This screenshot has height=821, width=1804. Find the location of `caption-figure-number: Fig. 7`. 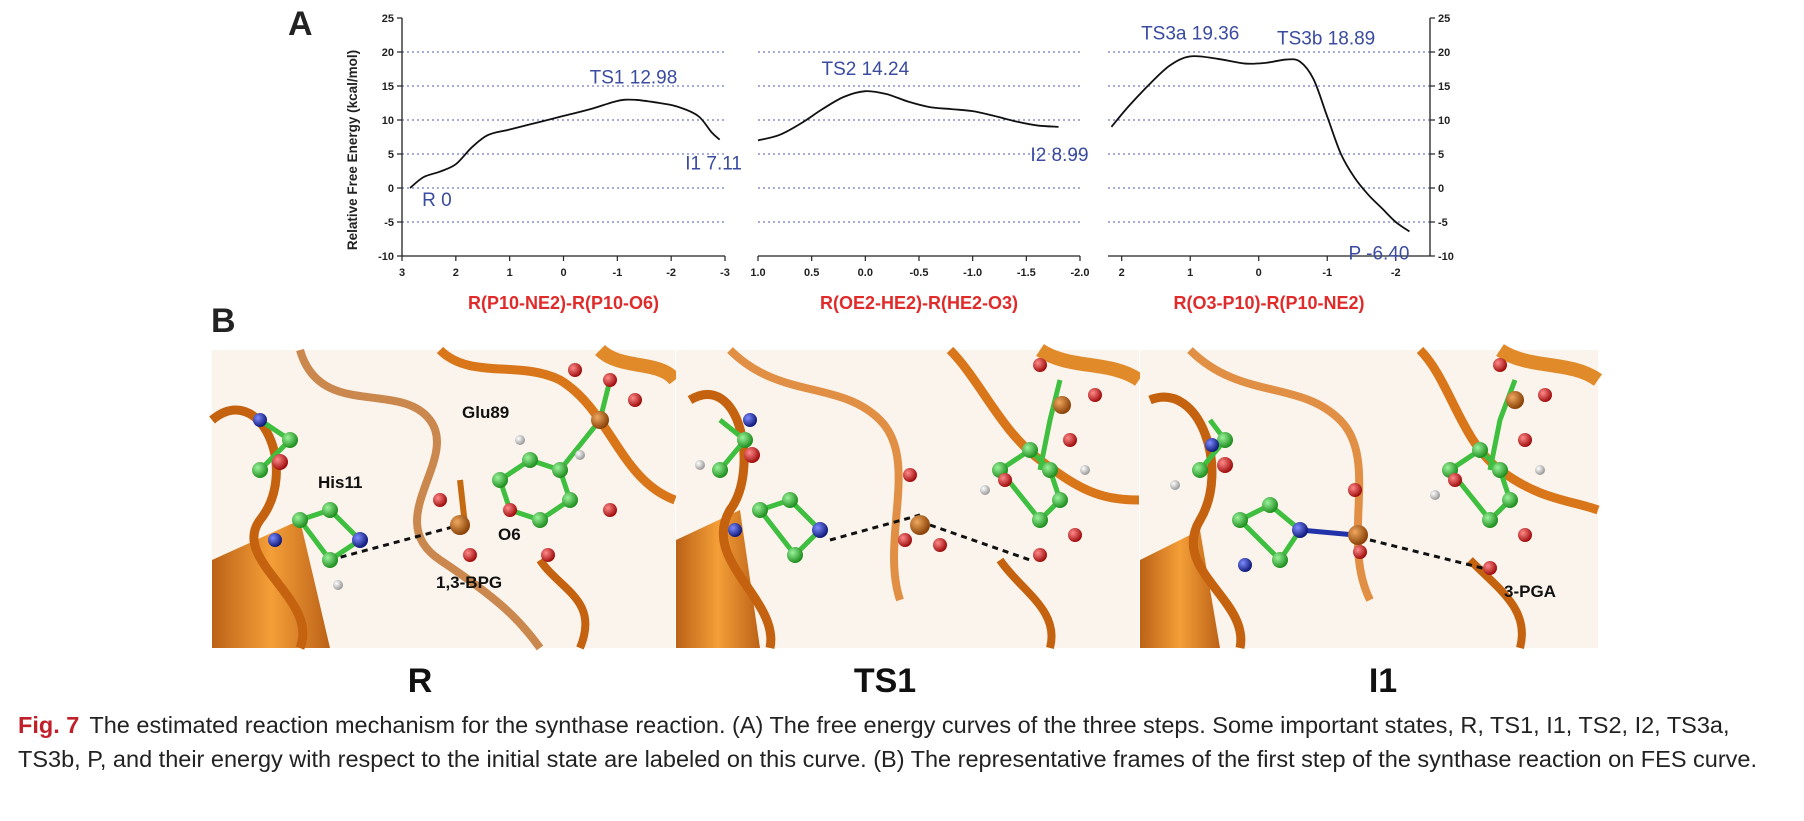

caption-figure-number: Fig. 7 is located at coordinates (49, 725).